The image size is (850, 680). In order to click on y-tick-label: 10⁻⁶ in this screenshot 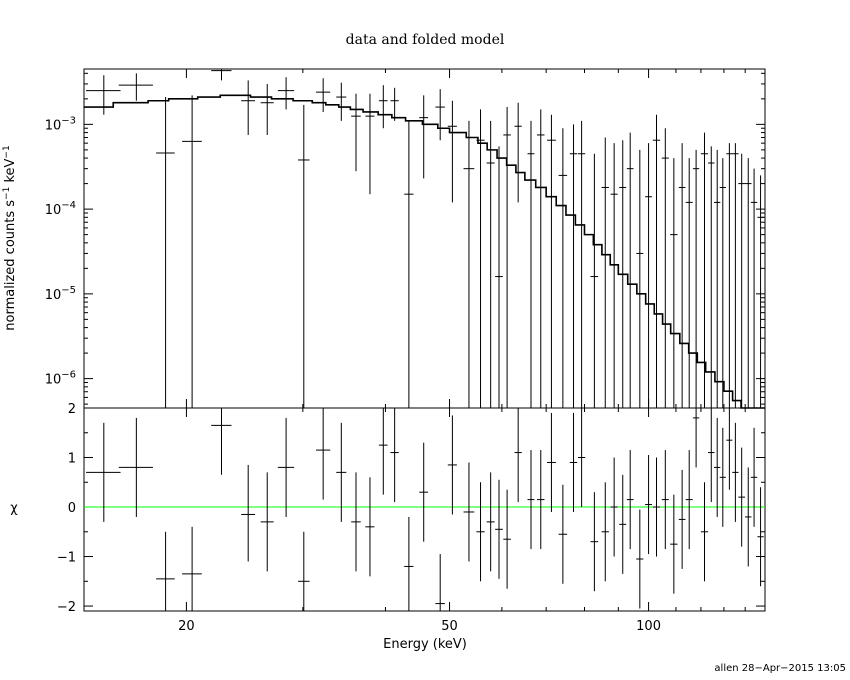, I will do `click(60, 379)`.